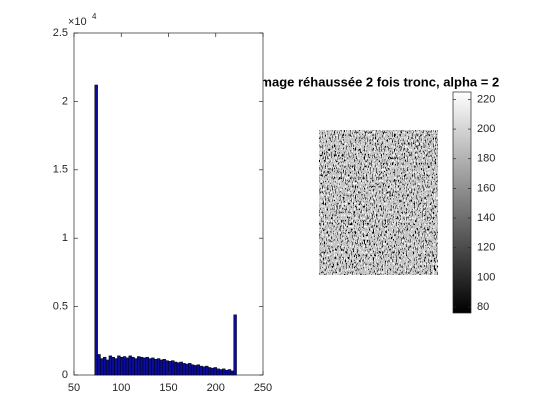 This screenshot has height=420, width=560. Describe the element at coordinates (462, 202) in the screenshot. I see `colorbar` at that location.